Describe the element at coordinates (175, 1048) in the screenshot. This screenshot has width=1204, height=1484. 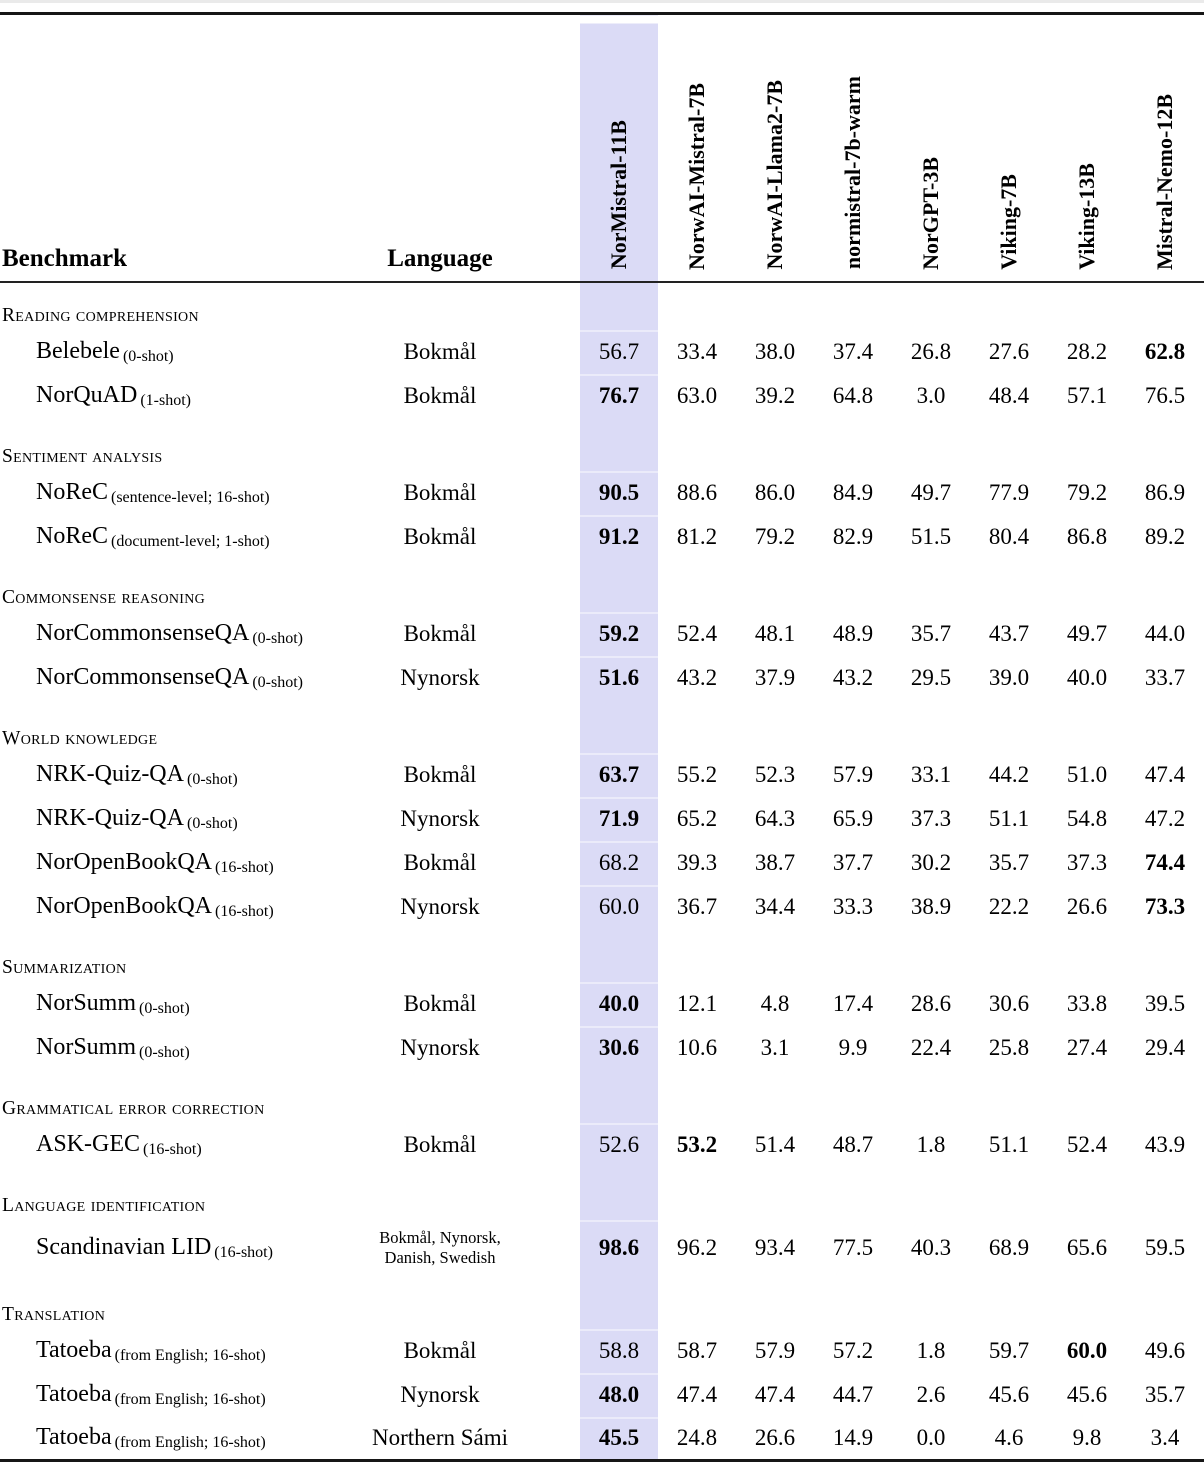
I see `benchmark-name: NorSumm (0-shot)` at that location.